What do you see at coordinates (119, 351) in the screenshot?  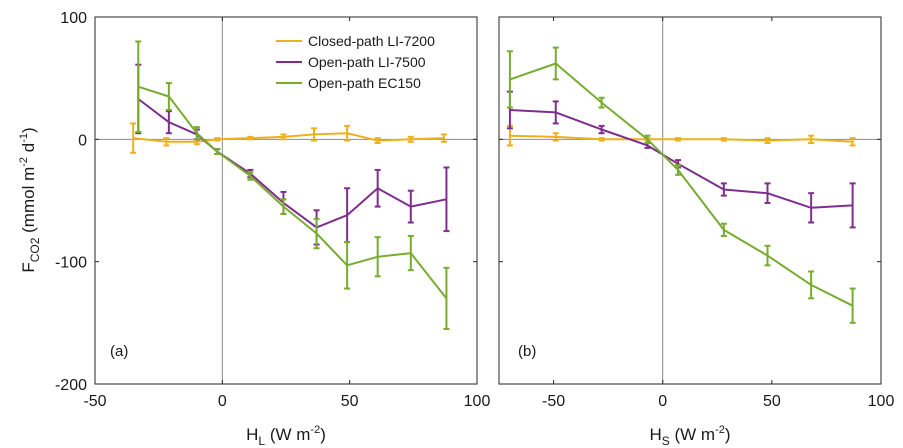 I see `panel-a-label: (a)` at bounding box center [119, 351].